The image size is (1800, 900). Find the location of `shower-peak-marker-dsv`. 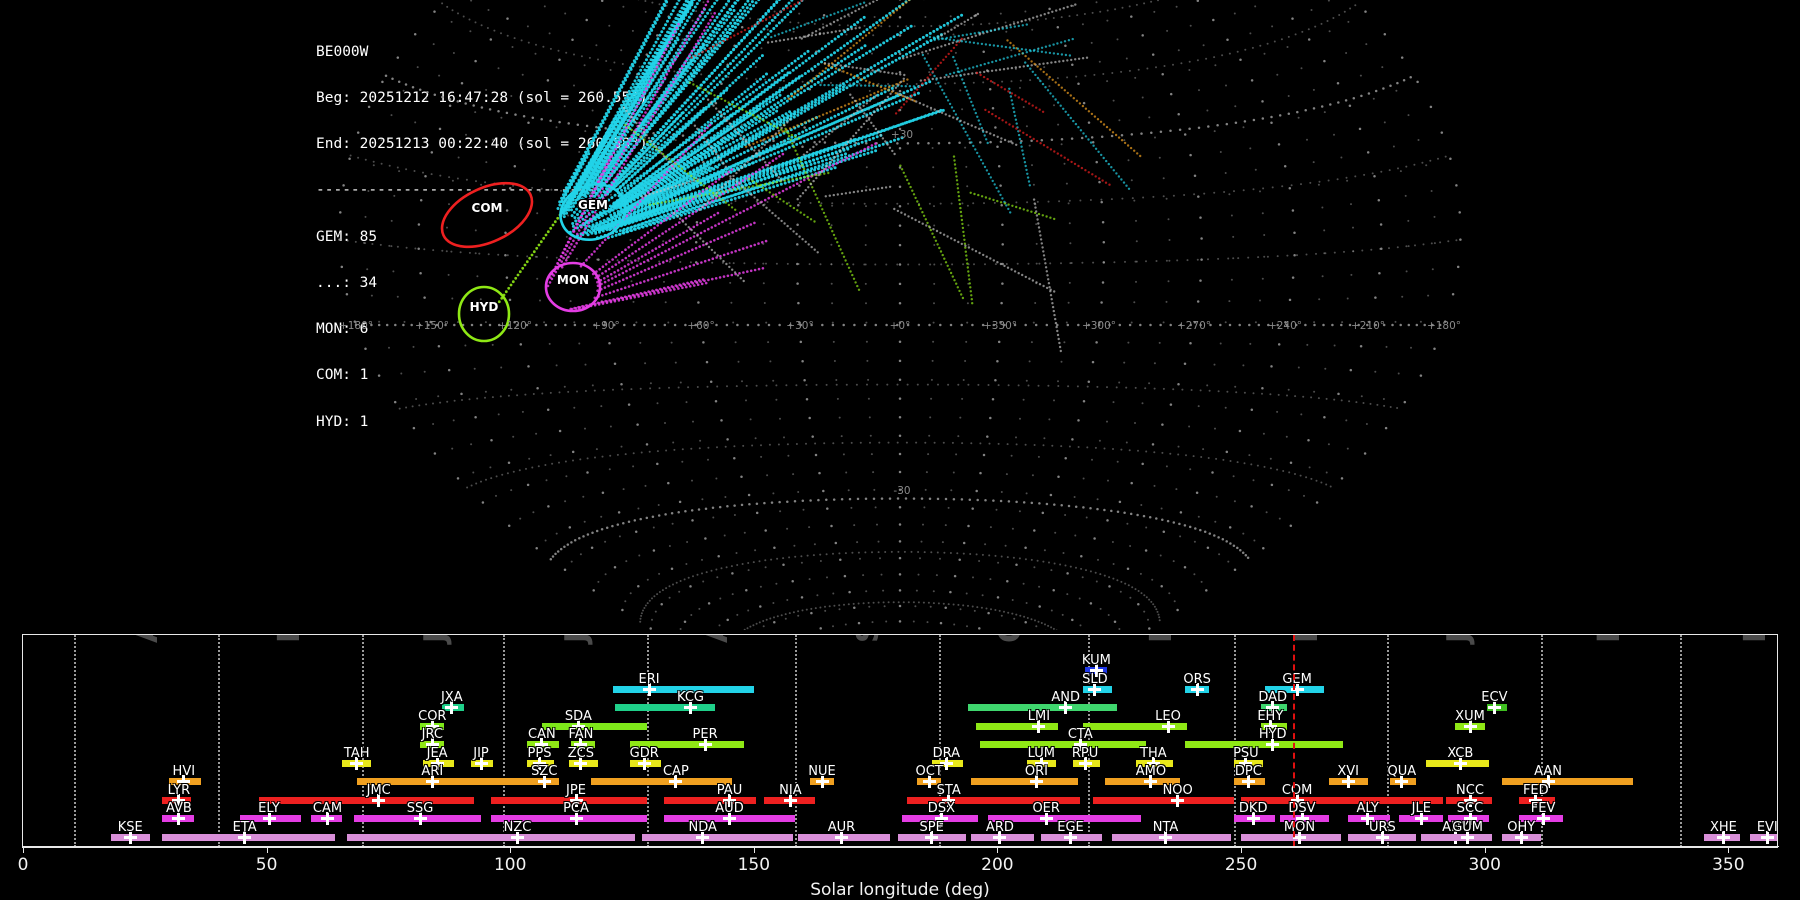

shower-peak-marker-dsv is located at coordinates (1302, 818).